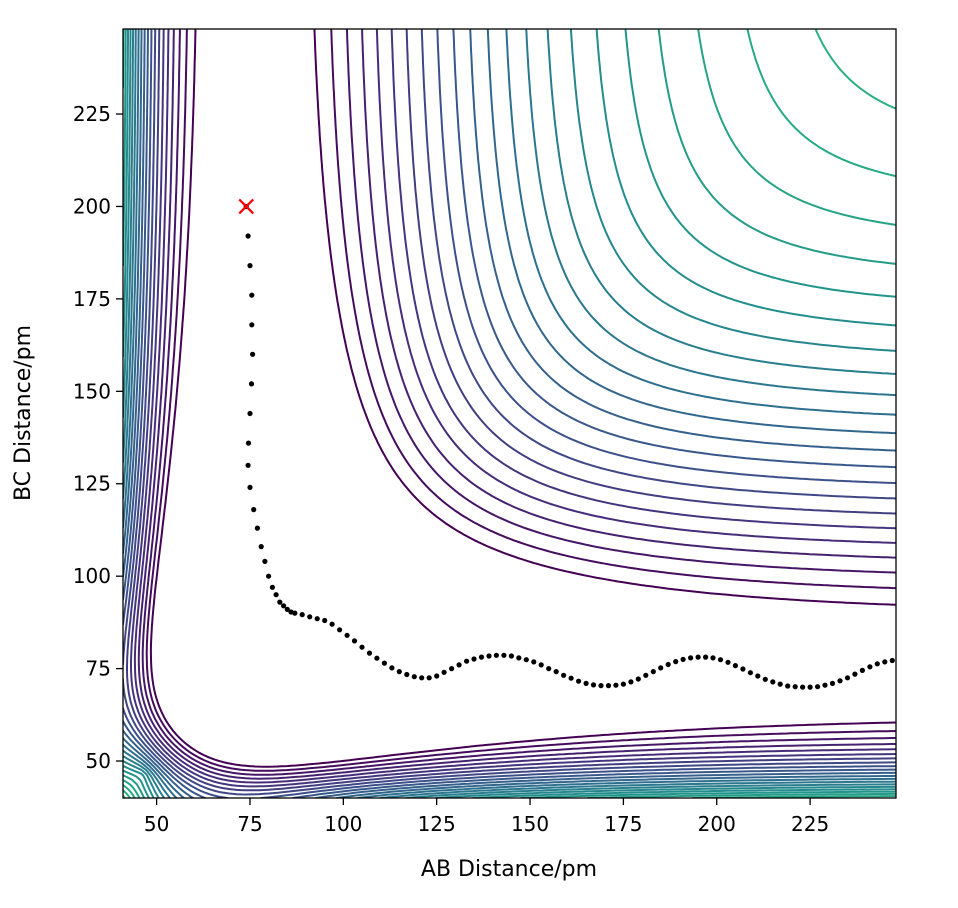 This screenshot has height=908, width=958. I want to click on y-tick-label: 200, so click(92, 206).